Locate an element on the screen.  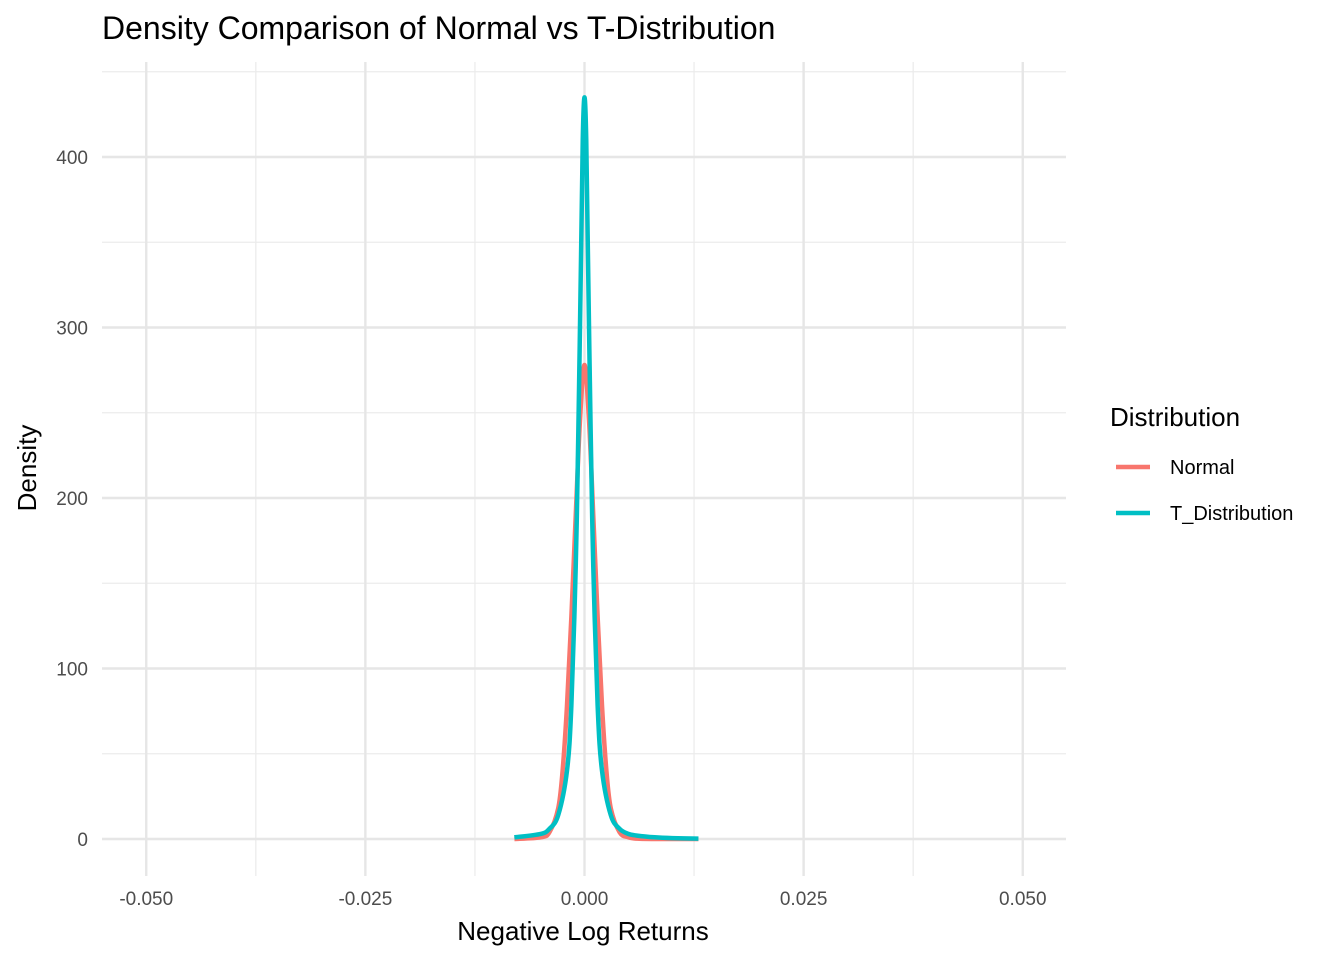
y-tick-label: 200 is located at coordinates (72, 499).